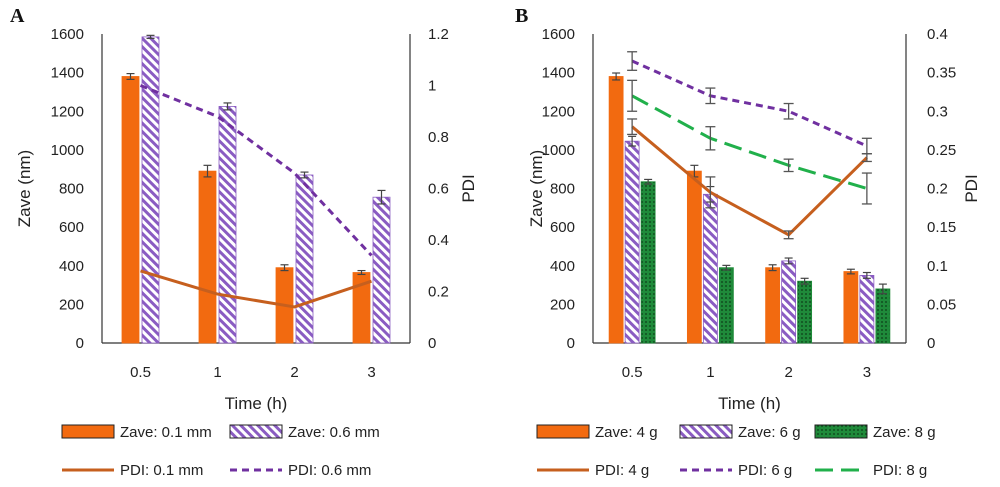 The image size is (1000, 487). I want to click on panel-letter: A, so click(17, 16).